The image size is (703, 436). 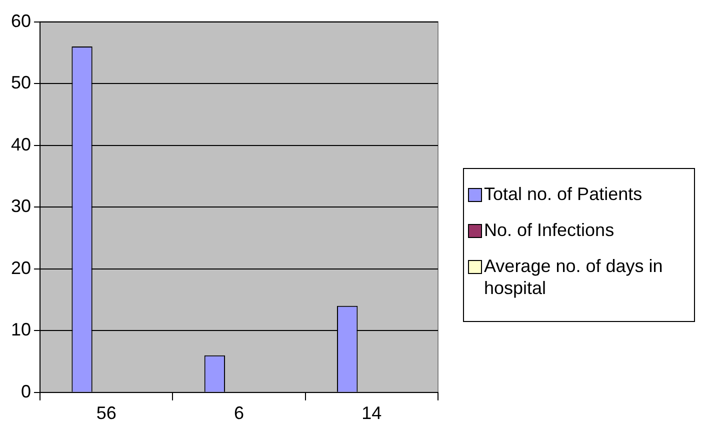 What do you see at coordinates (26, 391) in the screenshot?
I see `y-tick-label: 0` at bounding box center [26, 391].